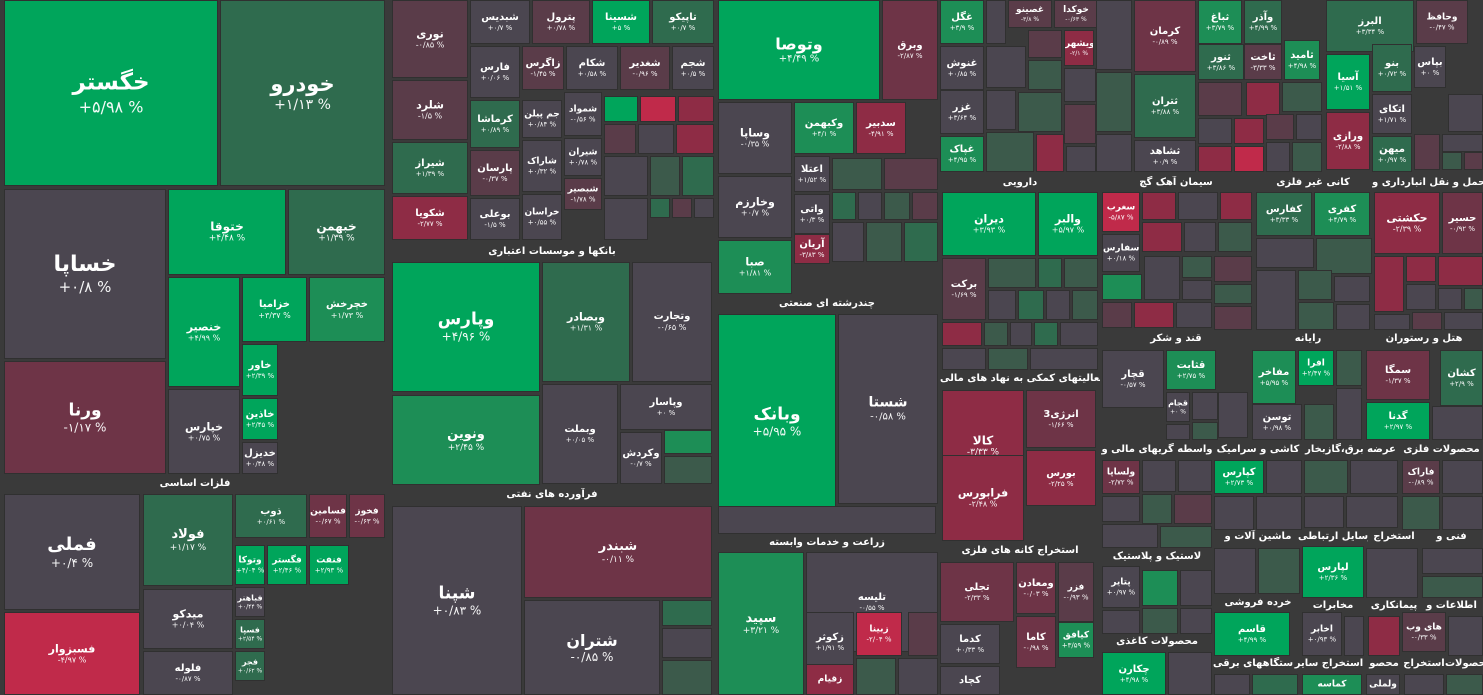 This screenshot has height=695, width=1483. What do you see at coordinates (1121, 253) in the screenshot?
I see `stock-tile: سفارس +۰/۱۸ %` at bounding box center [1121, 253].